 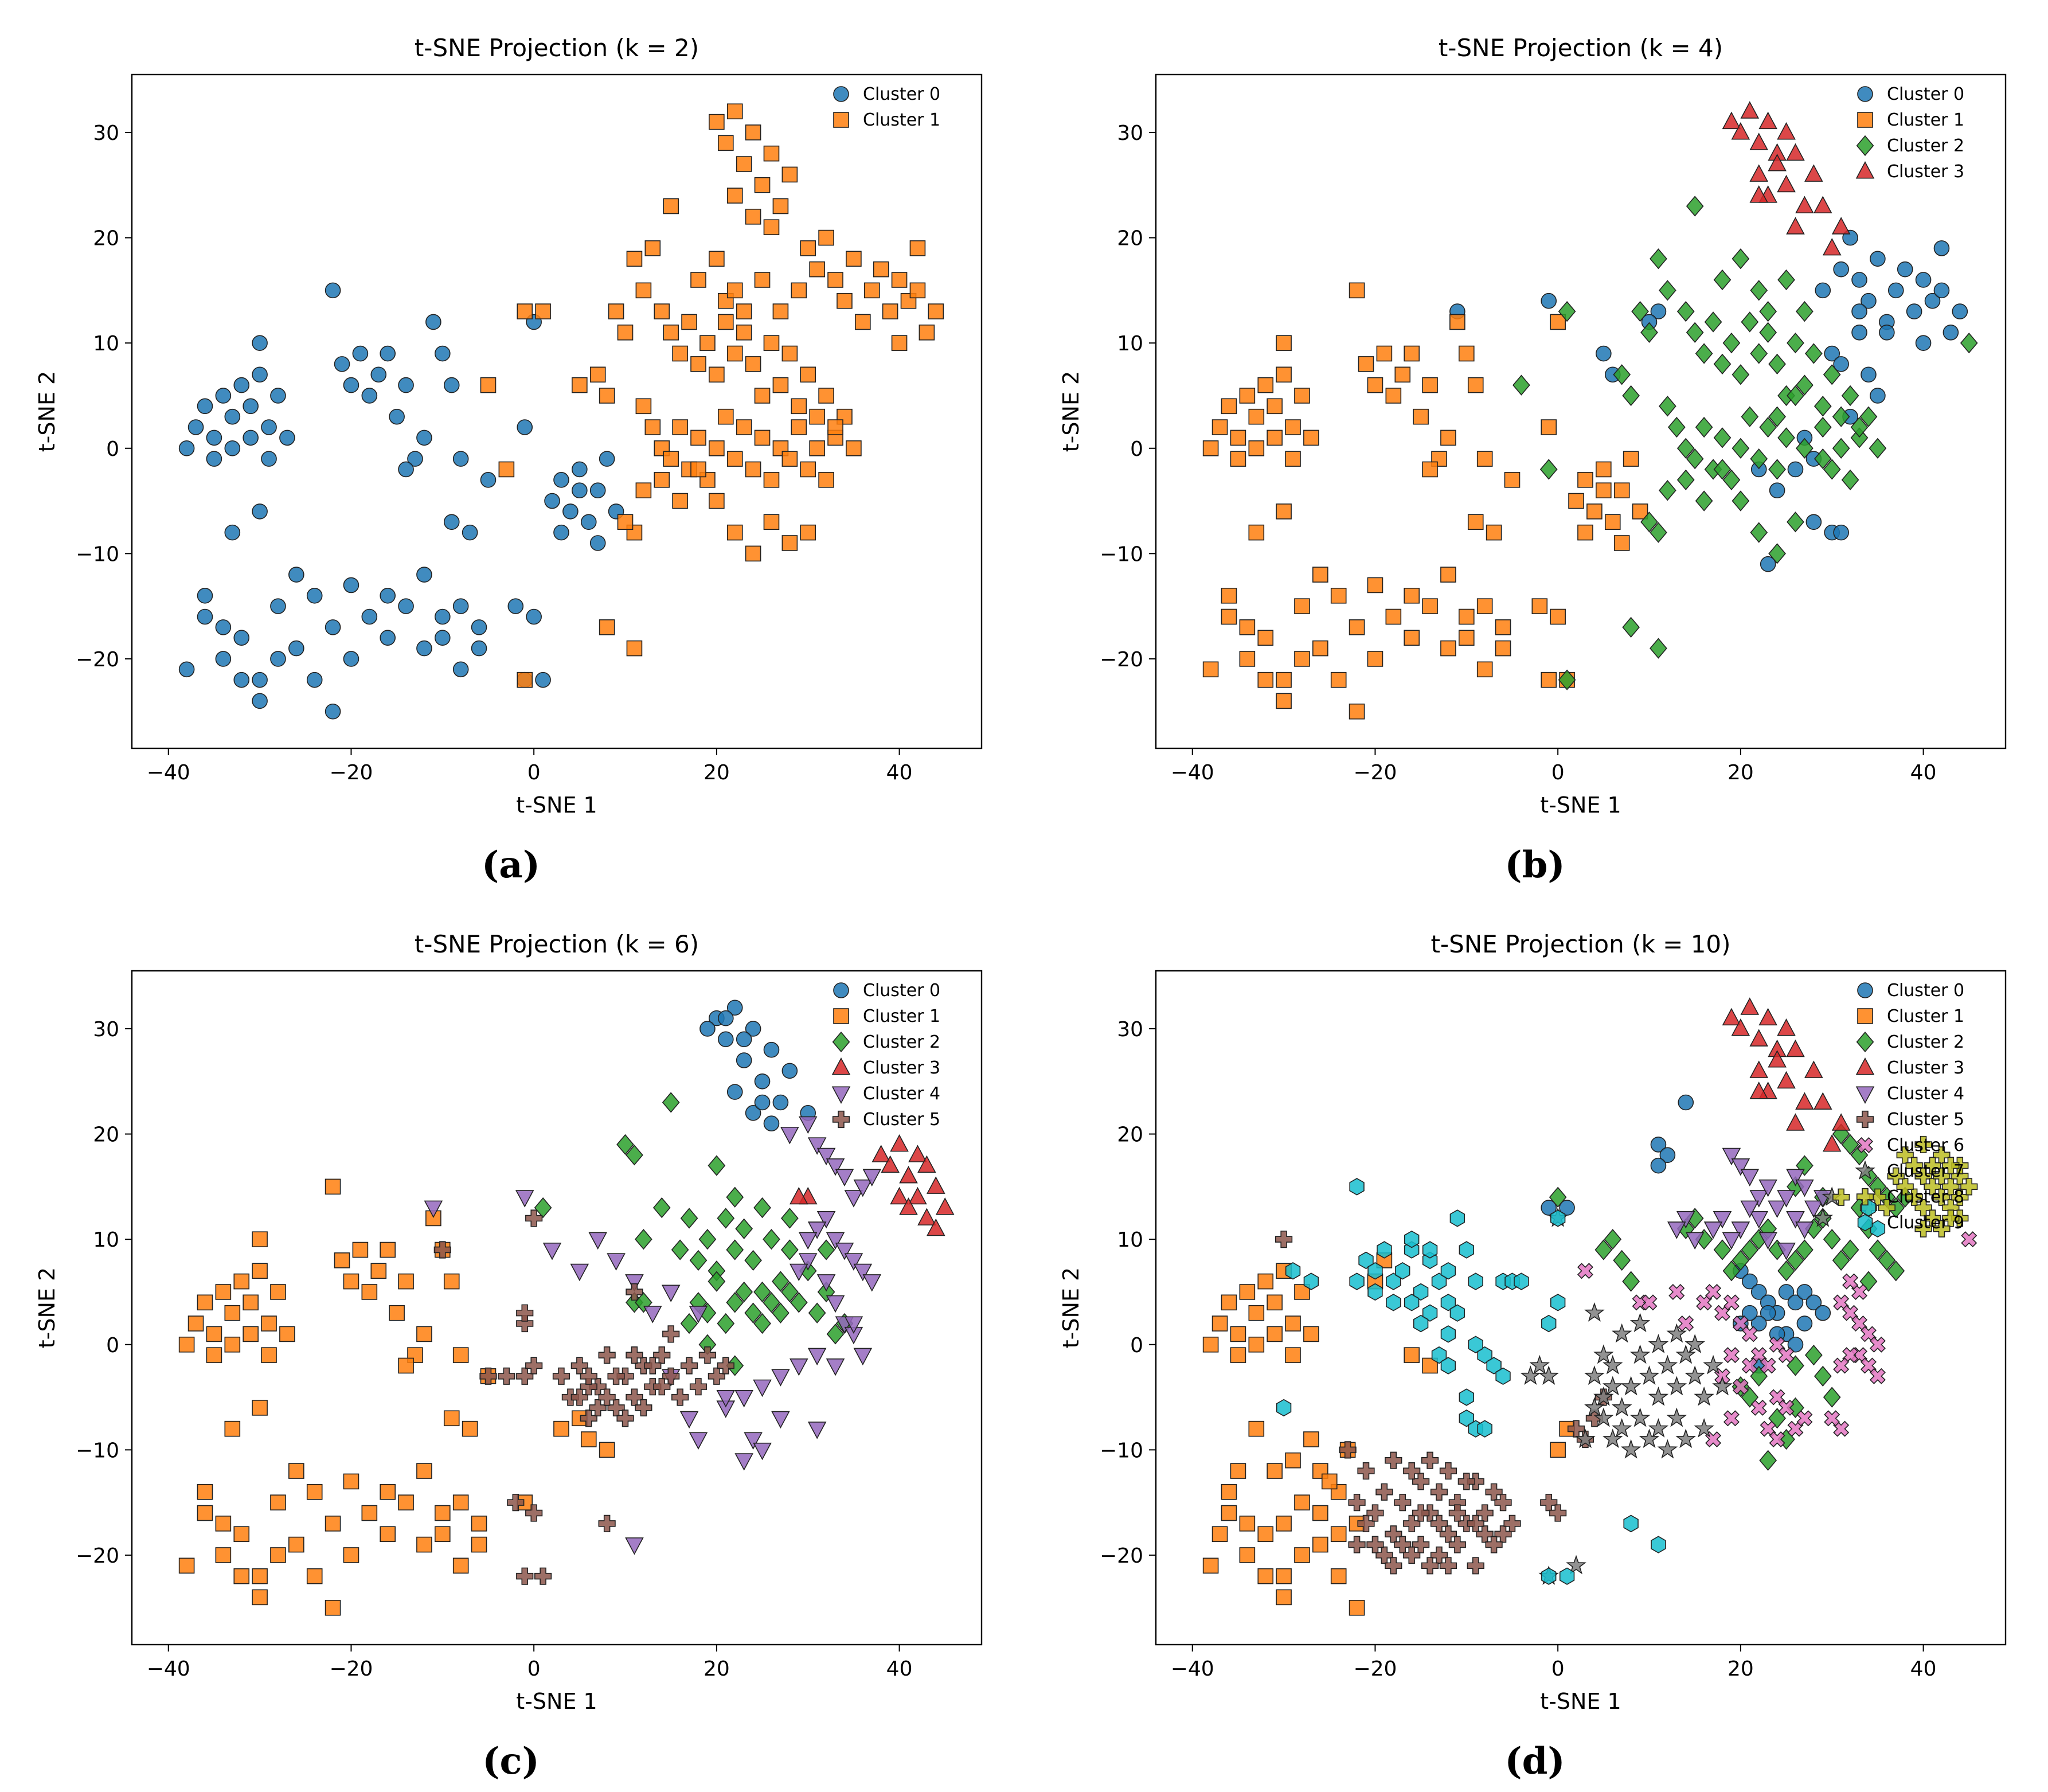 What do you see at coordinates (557, 48) in the screenshot?
I see `chart-title: t-SNE Projection (k = 2)` at bounding box center [557, 48].